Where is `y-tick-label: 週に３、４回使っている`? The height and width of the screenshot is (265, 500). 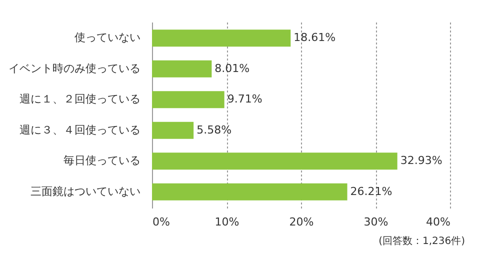 y-tick-label: 週に３、４回使っている is located at coordinates (80, 129).